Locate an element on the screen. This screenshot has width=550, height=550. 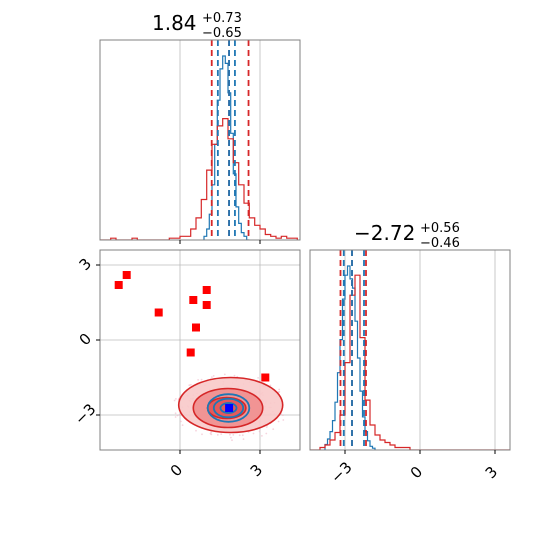
joint-x-tick-label: 3 is located at coordinates (256, 470).